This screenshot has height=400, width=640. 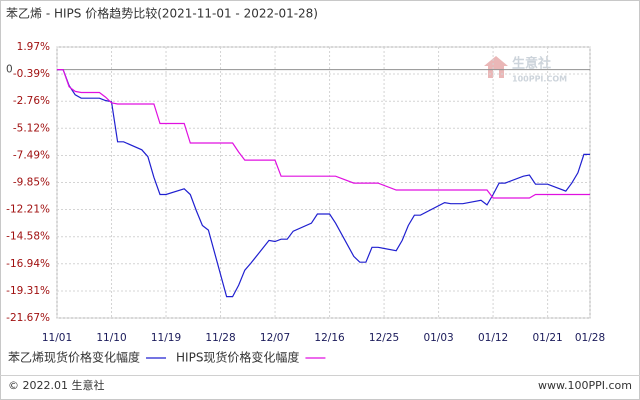 I want to click on y-tick-label: -16.94%, so click(x=28, y=264).